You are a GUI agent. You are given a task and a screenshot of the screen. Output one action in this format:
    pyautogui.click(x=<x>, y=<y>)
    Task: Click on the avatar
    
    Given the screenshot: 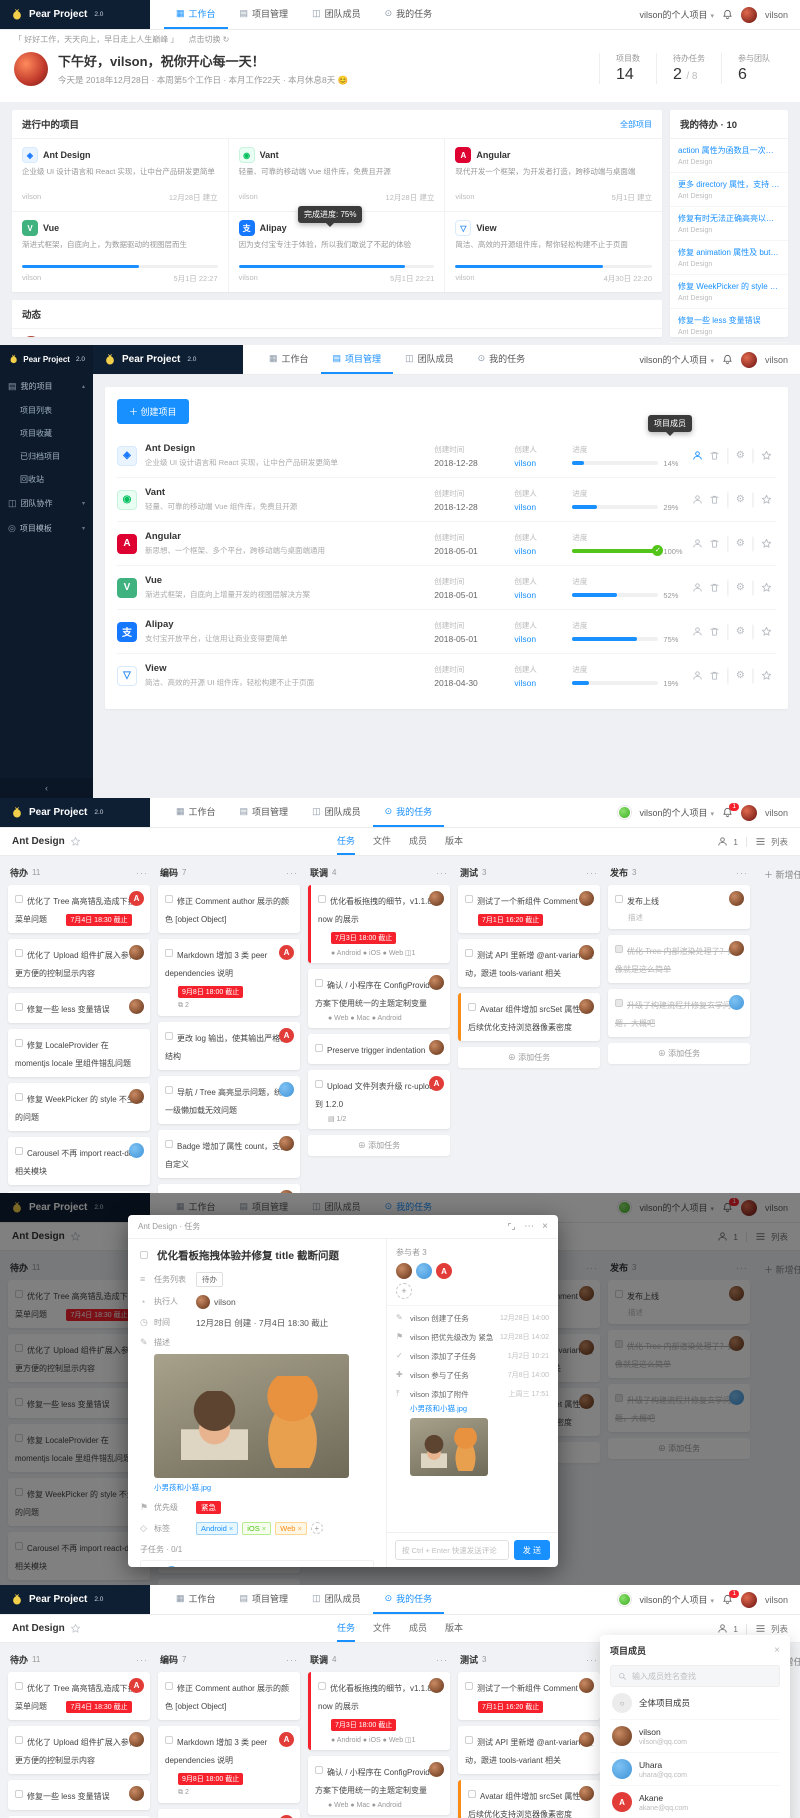 What is the action you would take?
    pyautogui.click(x=748, y=14)
    